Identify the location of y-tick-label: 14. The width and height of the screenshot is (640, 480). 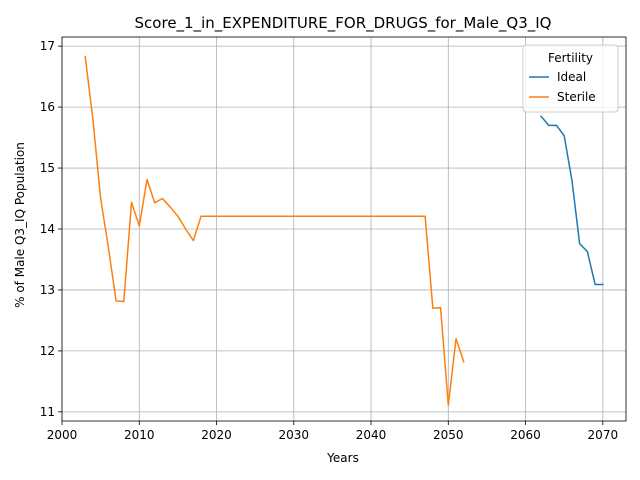
(47, 229).